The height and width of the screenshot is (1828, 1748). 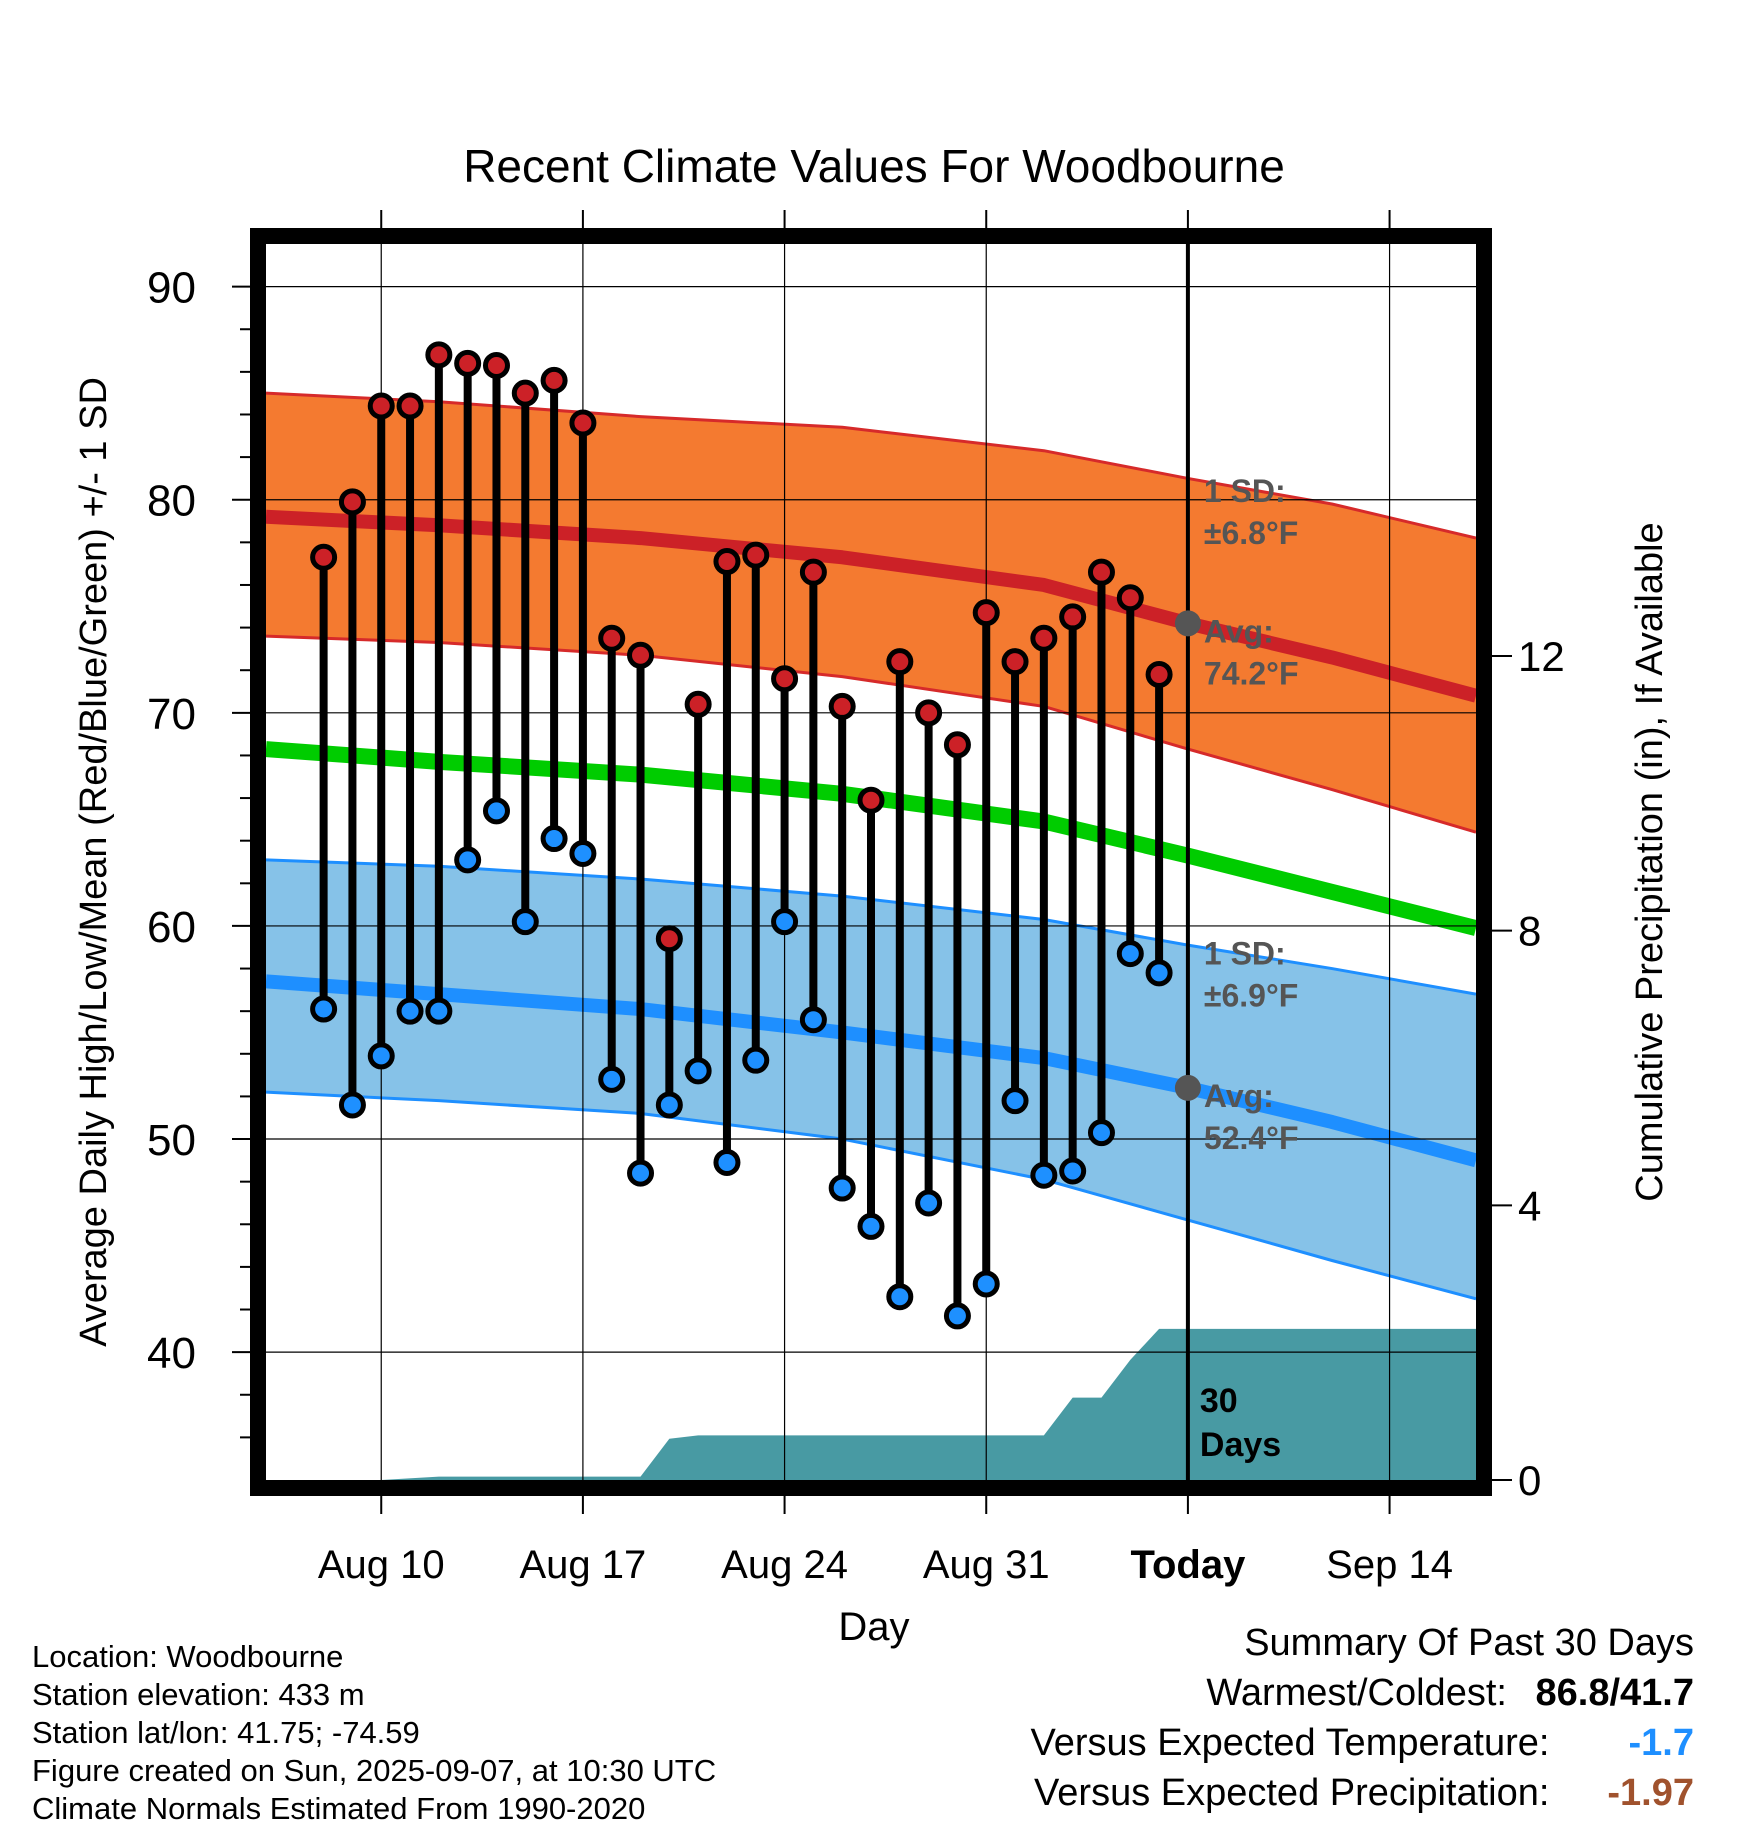 What do you see at coordinates (1292, 1793) in the screenshot?
I see `precip-anomaly-label: Versus Expected Precipitation:` at bounding box center [1292, 1793].